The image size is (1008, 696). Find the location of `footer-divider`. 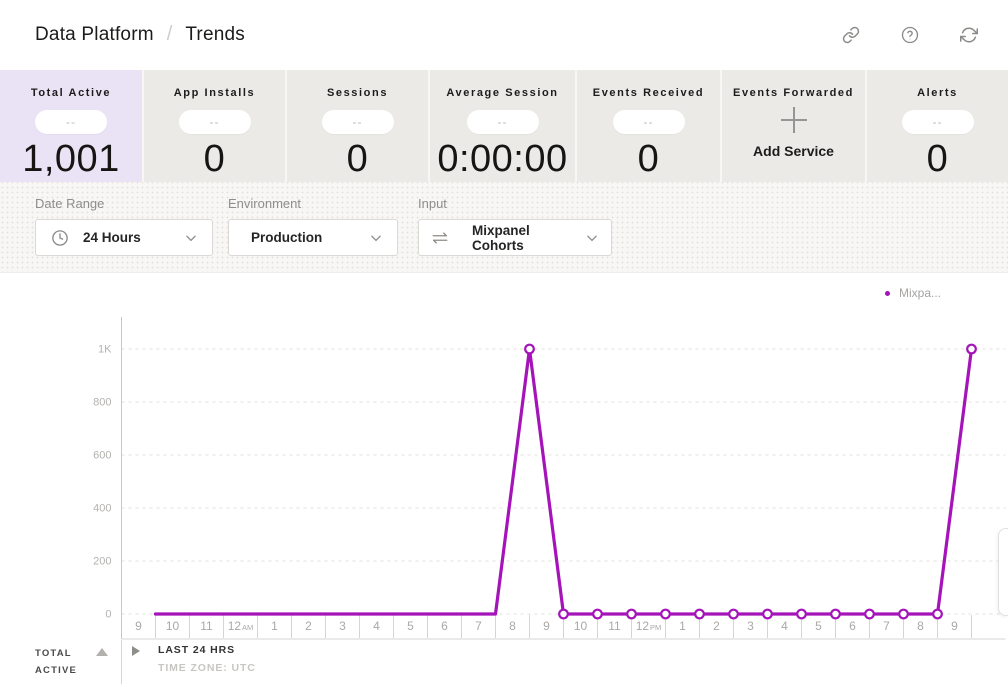

footer-divider is located at coordinates (121, 662).